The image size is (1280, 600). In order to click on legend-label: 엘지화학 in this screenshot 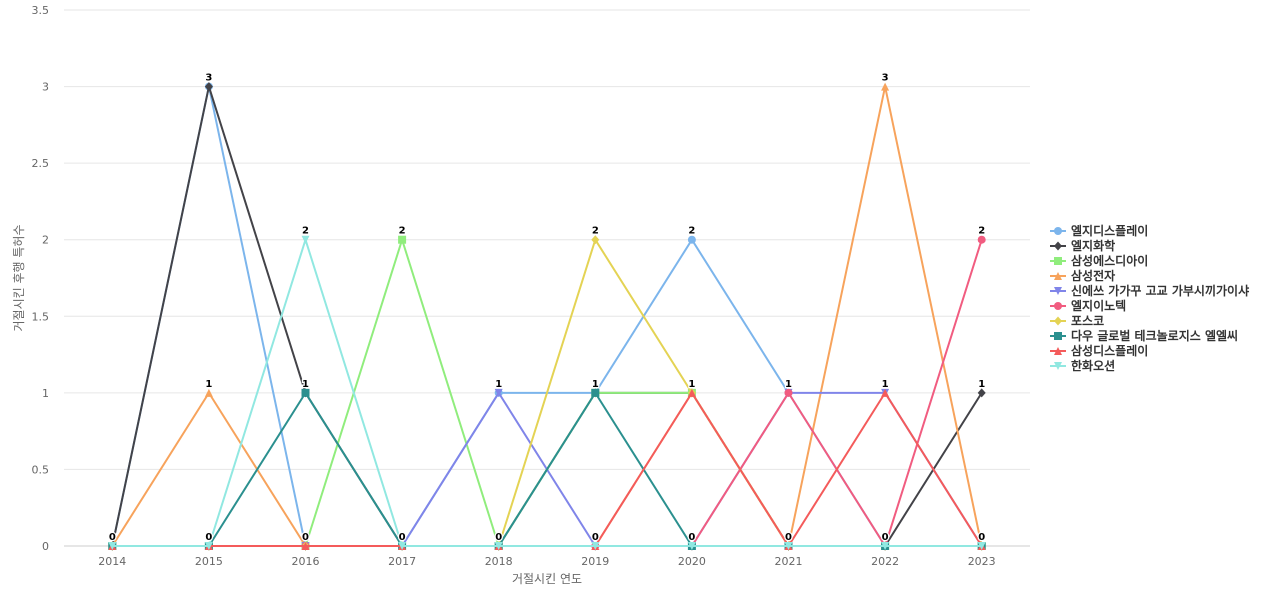, I will do `click(1093, 246)`.